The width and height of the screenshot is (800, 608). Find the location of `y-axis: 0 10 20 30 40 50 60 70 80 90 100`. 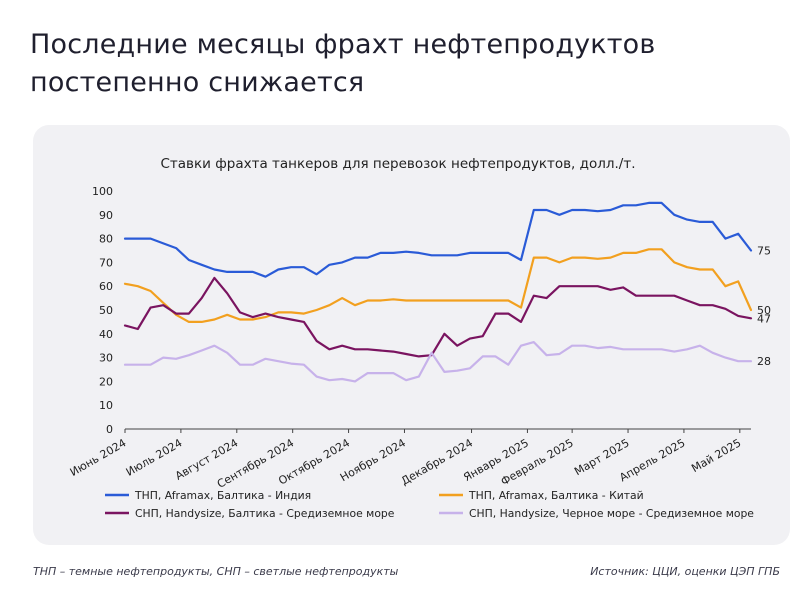

y-axis: 0 10 20 30 40 50 60 70 80 90 100 is located at coordinates (102, 310).